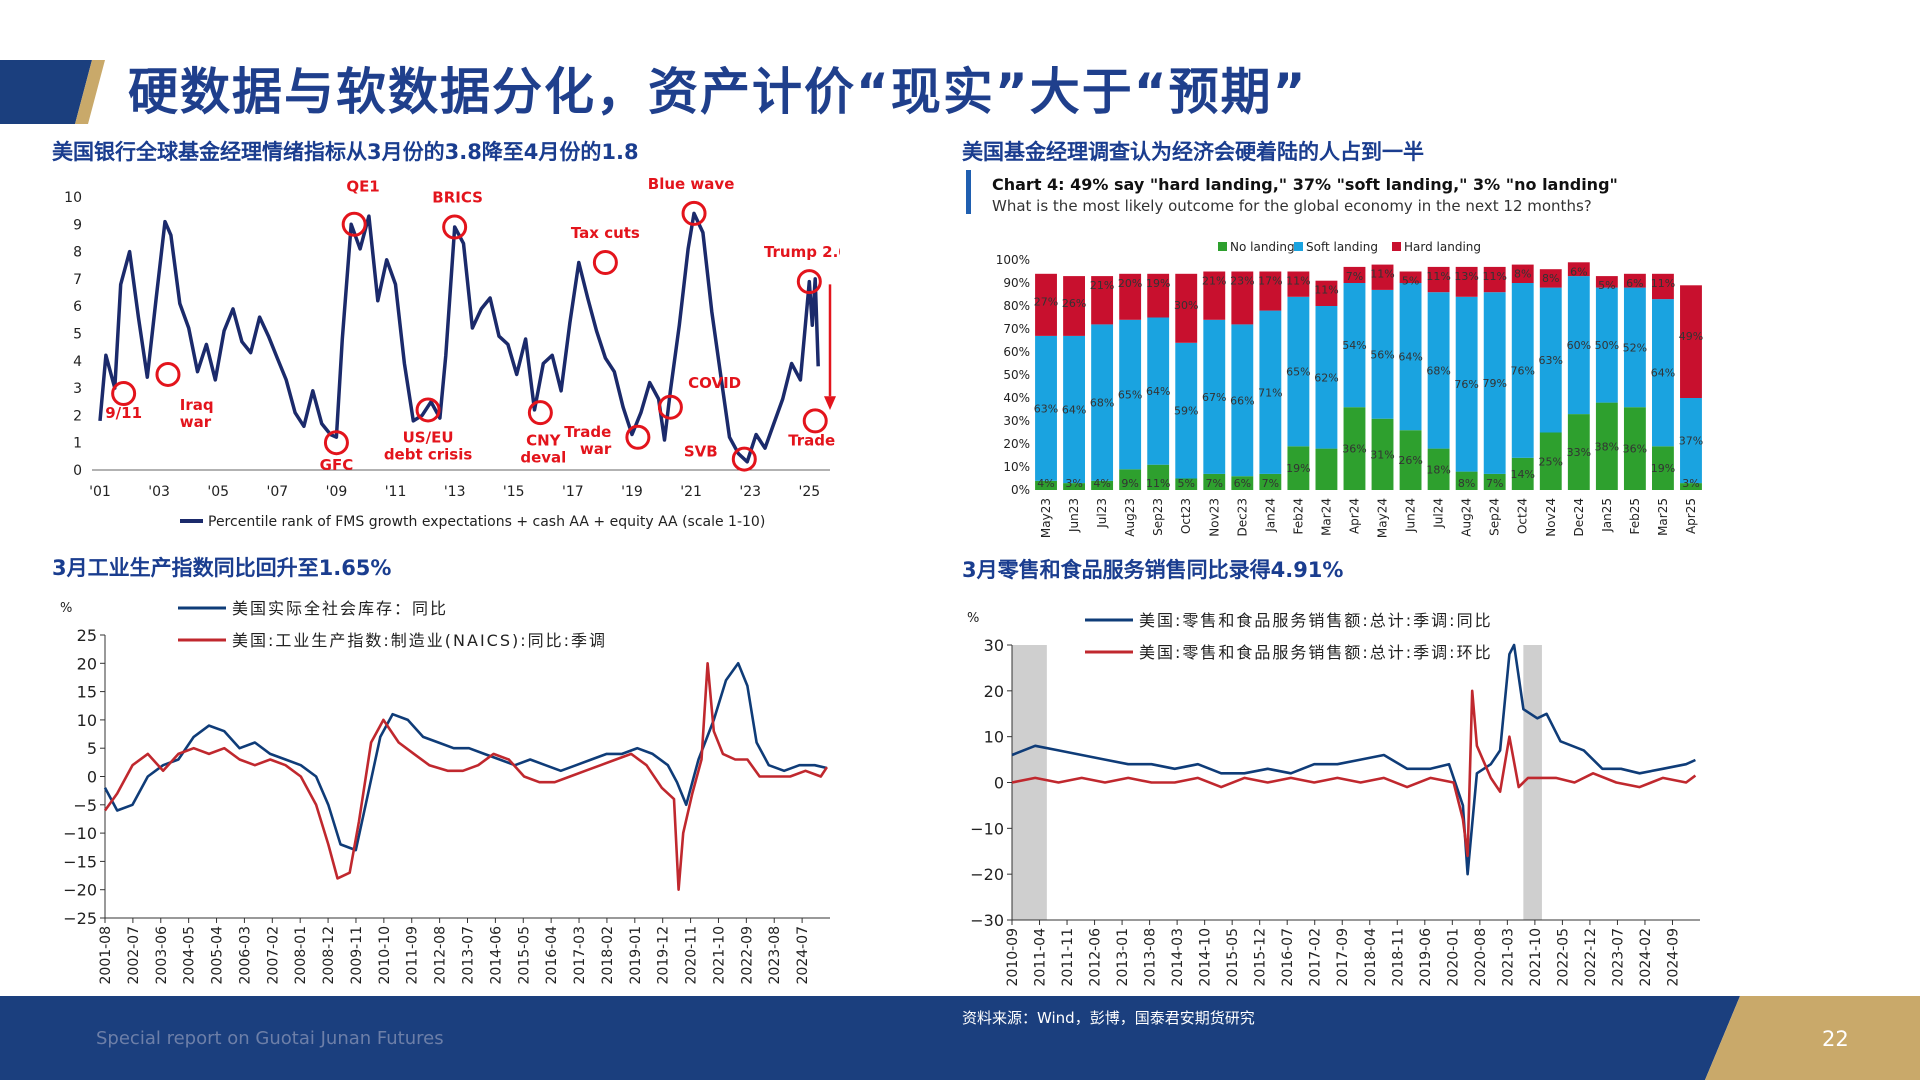 The width and height of the screenshot is (1920, 1080). What do you see at coordinates (159, 492) in the screenshot?
I see `x-tick-label: '03` at bounding box center [159, 492].